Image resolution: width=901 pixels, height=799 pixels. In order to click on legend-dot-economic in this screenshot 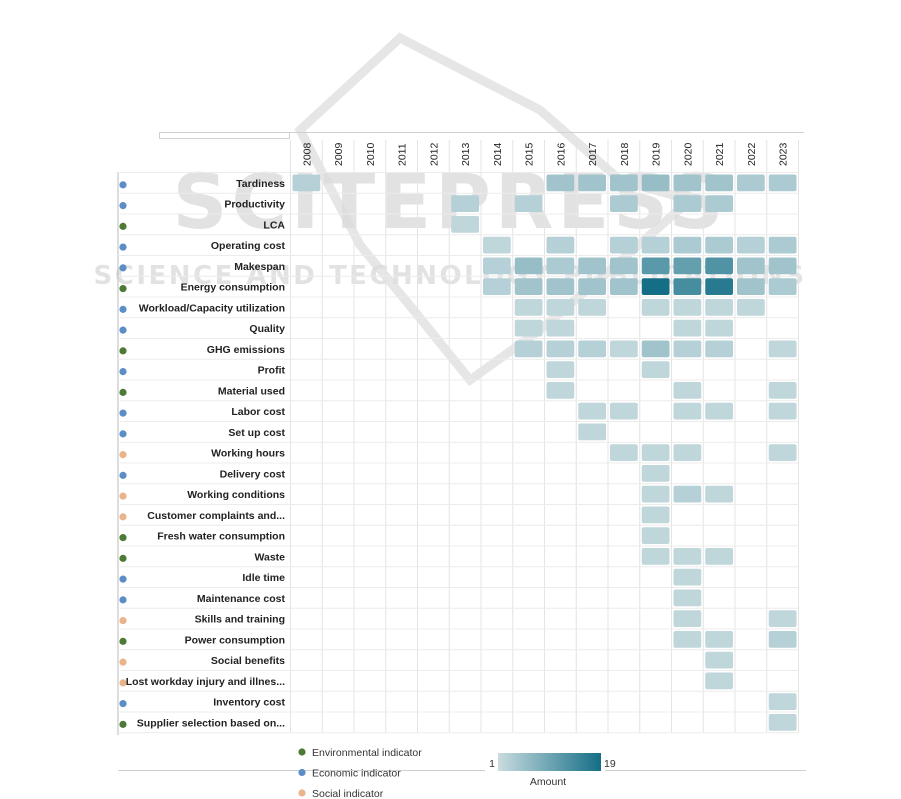, I will do `click(302, 772)`.